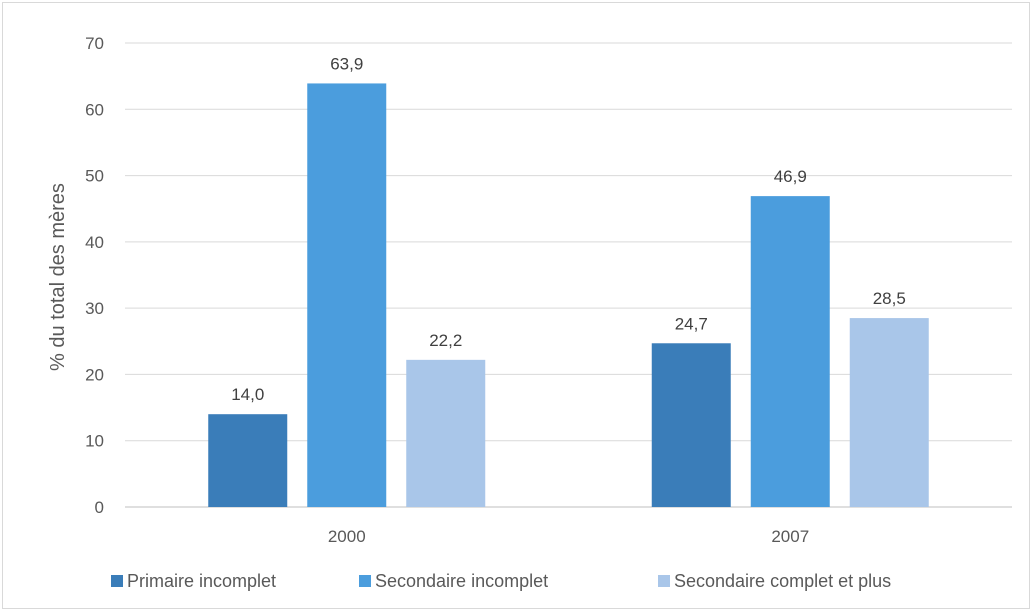 Image resolution: width=1034 pixels, height=613 pixels. I want to click on legend-label: Primaire incomplet, so click(201, 581).